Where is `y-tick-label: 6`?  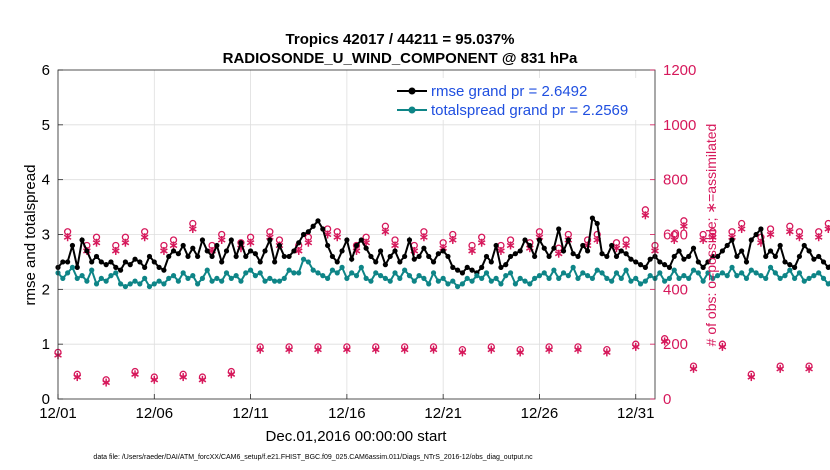
y-tick-label: 6 is located at coordinates (46, 70).